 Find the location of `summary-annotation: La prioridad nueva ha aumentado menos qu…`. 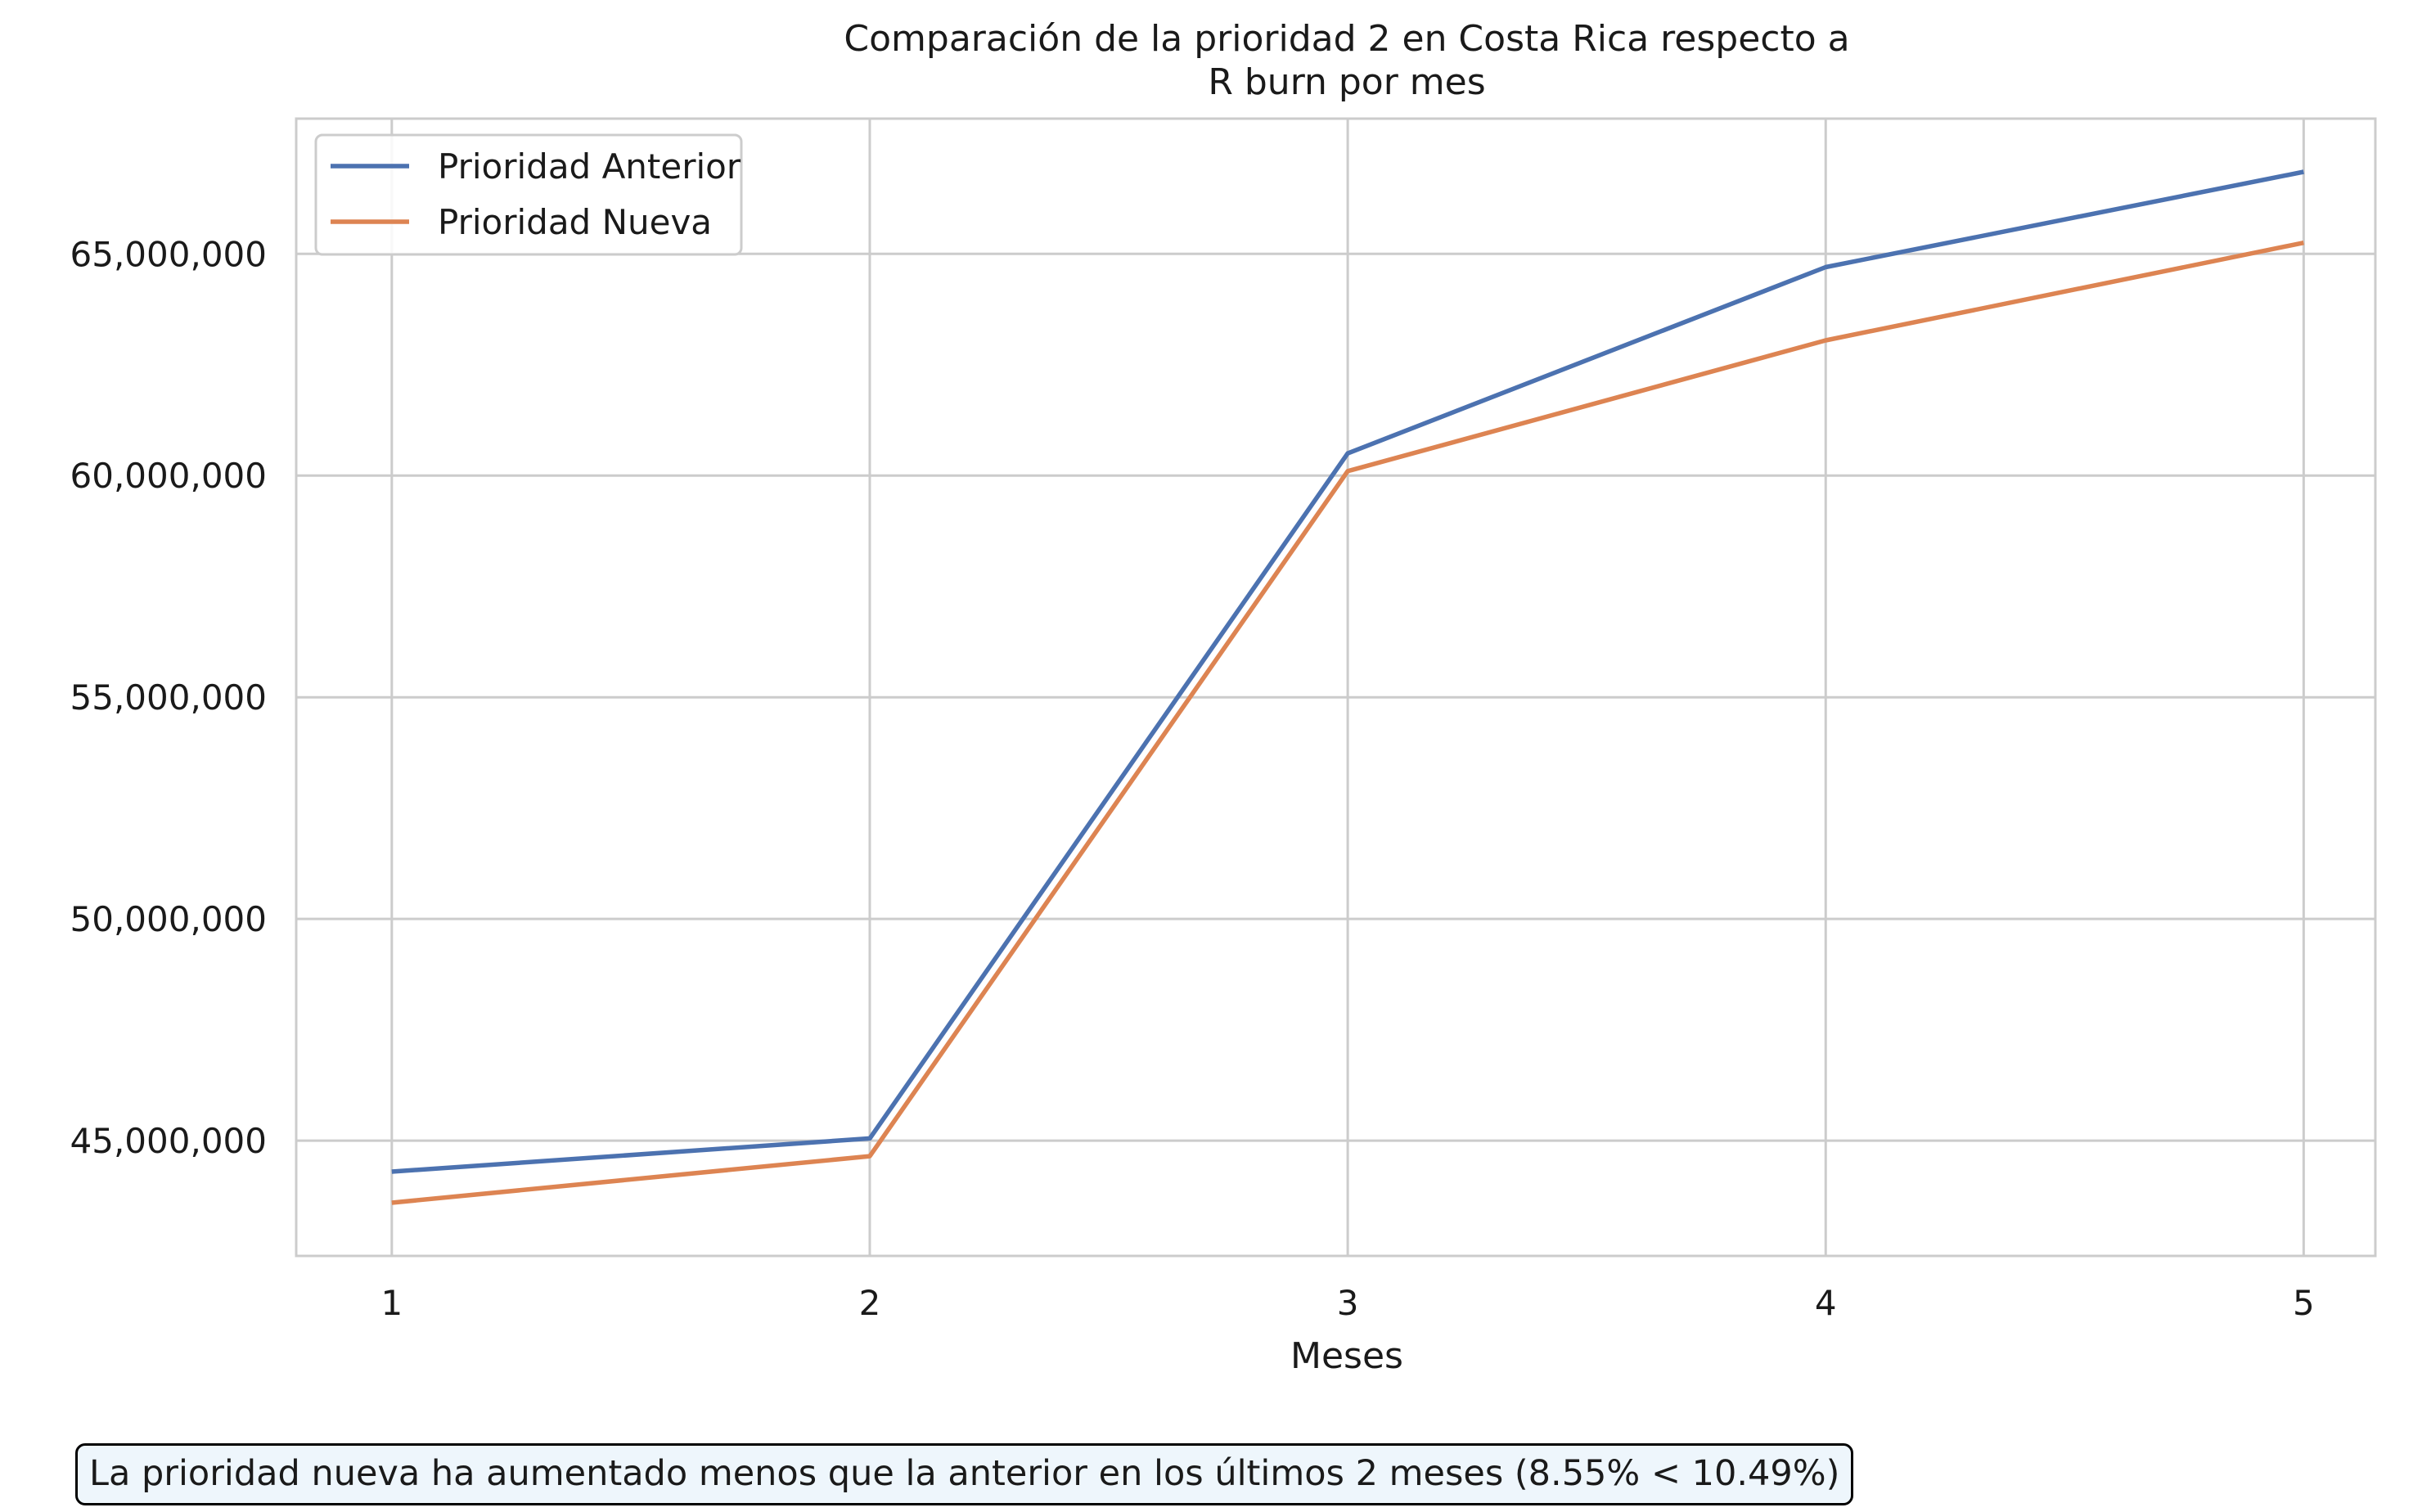

summary-annotation: La prioridad nueva ha aumentado menos qu… is located at coordinates (964, 1474).